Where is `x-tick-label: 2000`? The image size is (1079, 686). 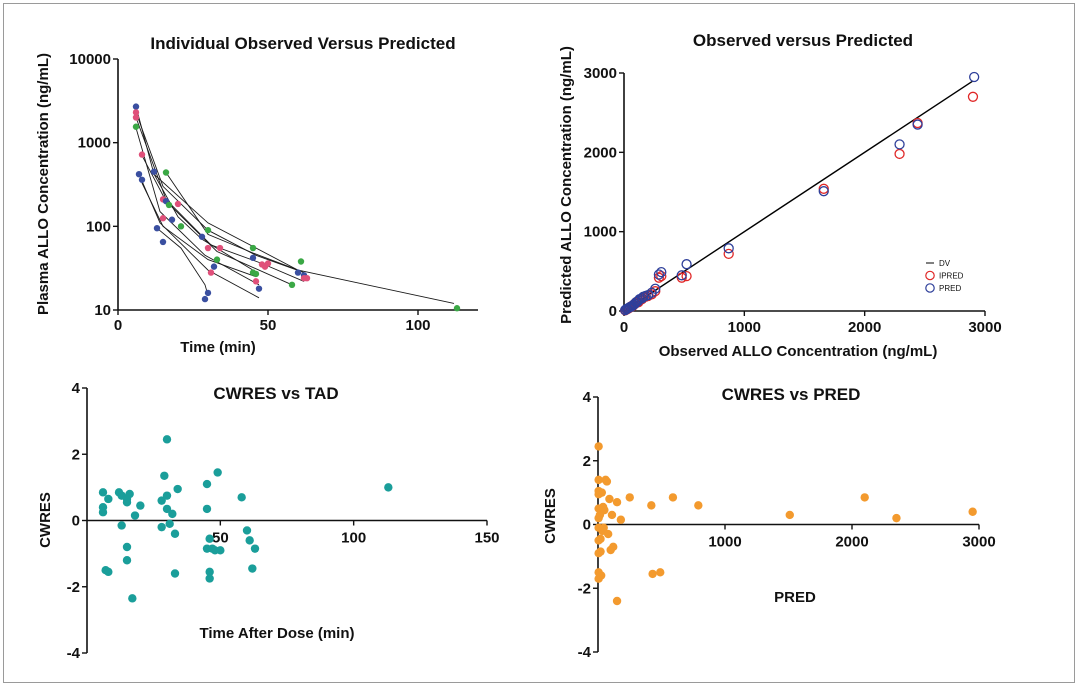 x-tick-label: 2000 is located at coordinates (864, 327).